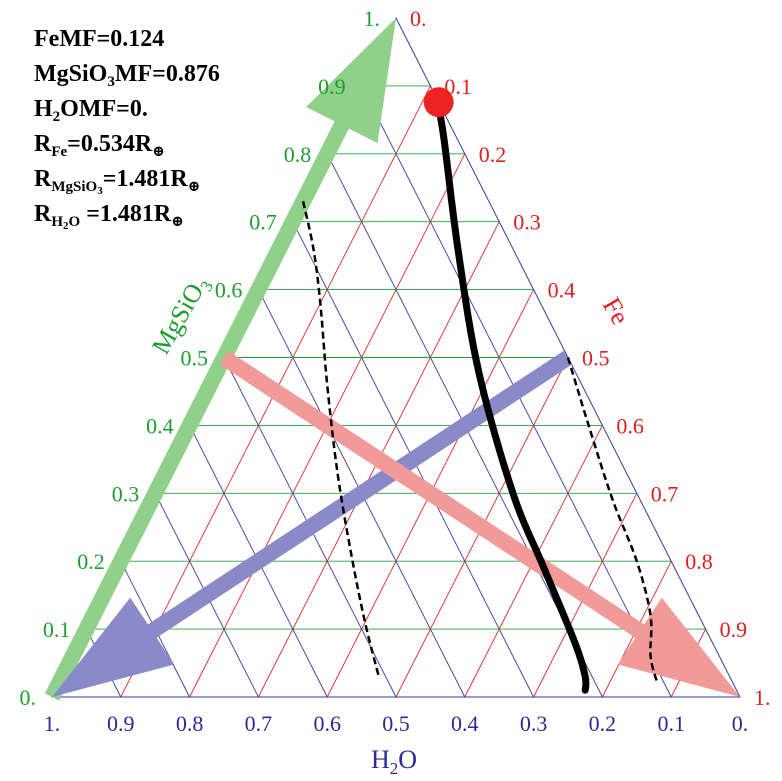 The width and height of the screenshot is (782, 781). What do you see at coordinates (438, 102) in the screenshot?
I see `composition-marker` at bounding box center [438, 102].